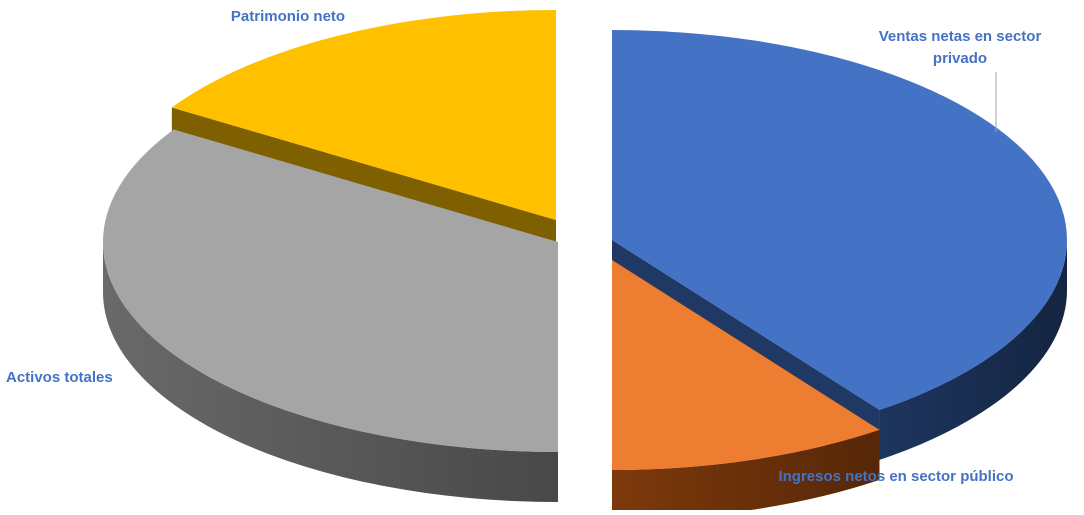 Image resolution: width=1084 pixels, height=515 pixels. Describe the element at coordinates (960, 47) in the screenshot. I see `label-ventas-netas: Ventas netas en sector privado` at that location.